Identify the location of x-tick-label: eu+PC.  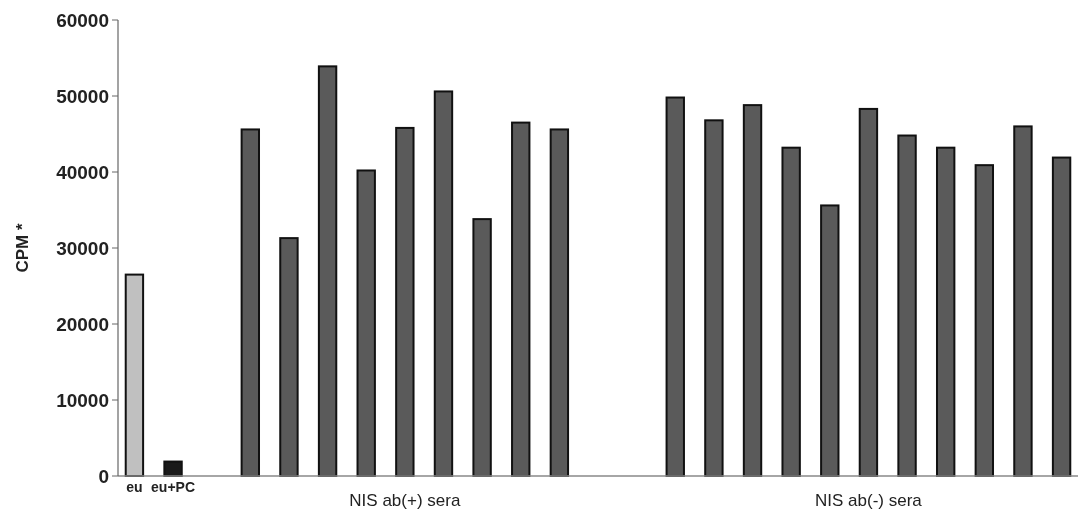
(173, 487).